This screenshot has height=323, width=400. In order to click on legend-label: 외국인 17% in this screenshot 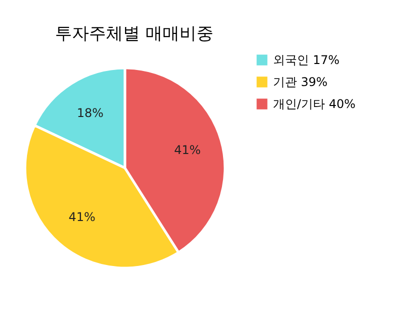, I will do `click(306, 60)`.